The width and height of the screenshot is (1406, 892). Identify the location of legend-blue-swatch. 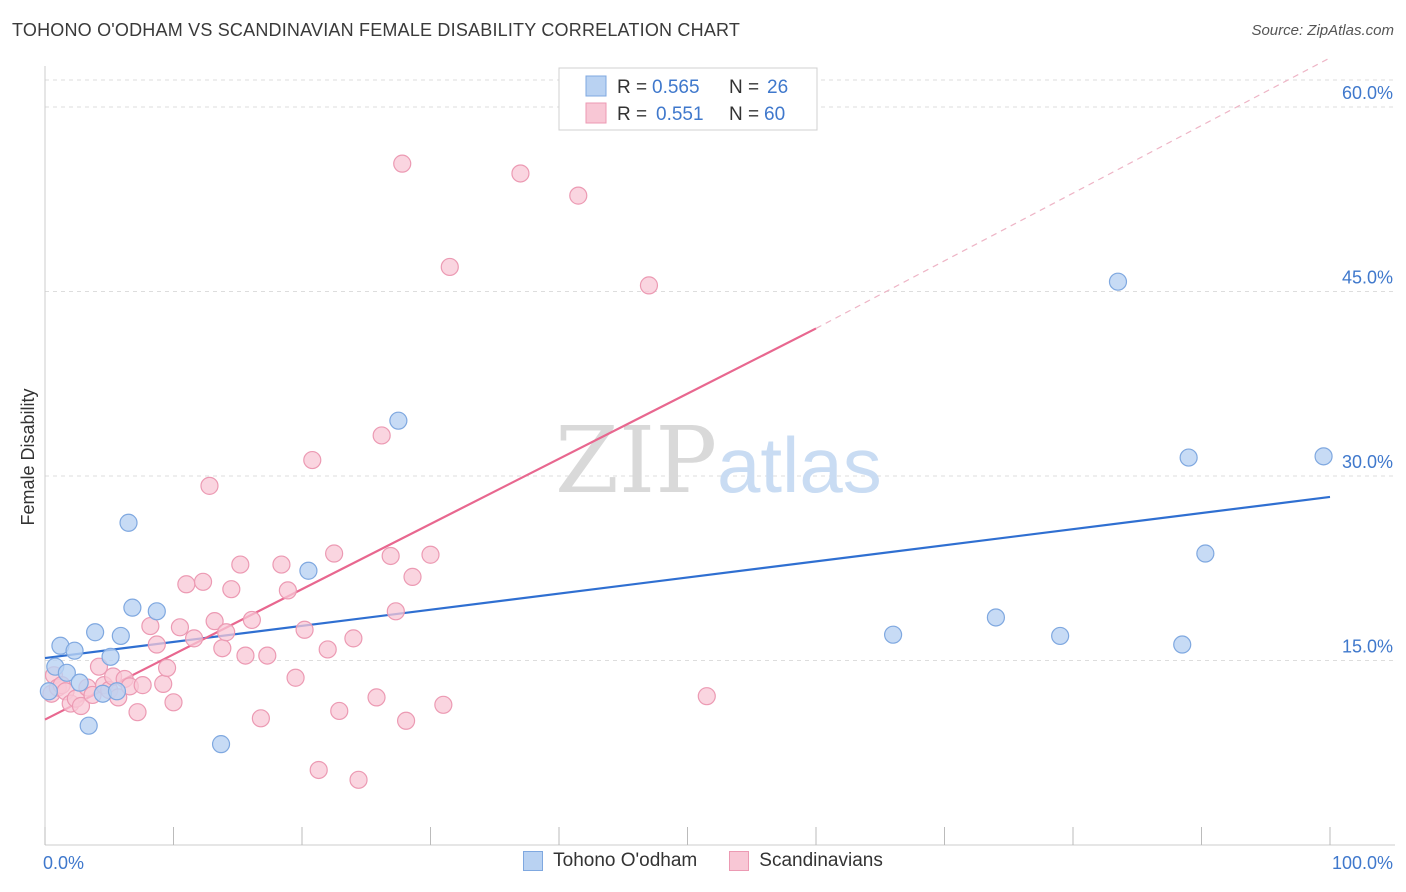
(596, 86).